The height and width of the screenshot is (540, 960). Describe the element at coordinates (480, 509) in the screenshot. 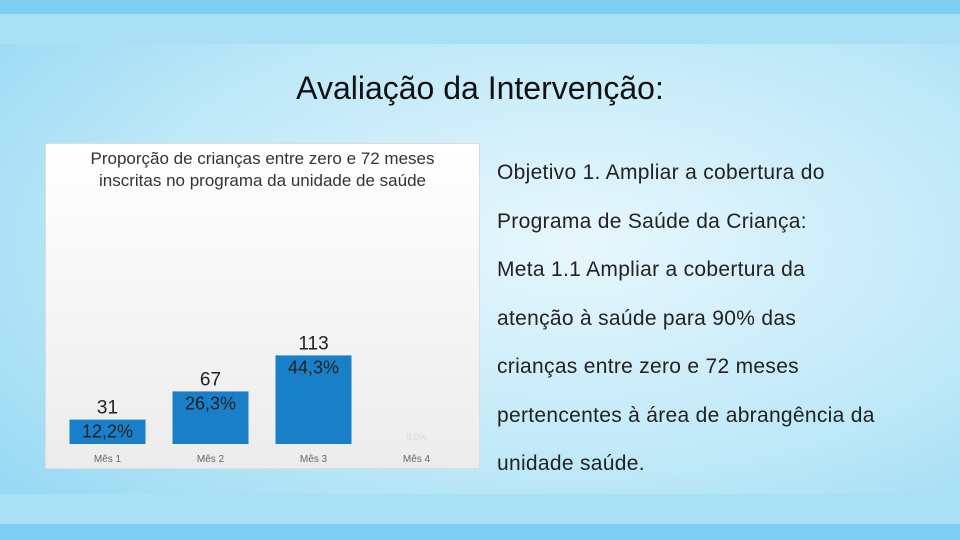

I see `bottom-band-light` at that location.